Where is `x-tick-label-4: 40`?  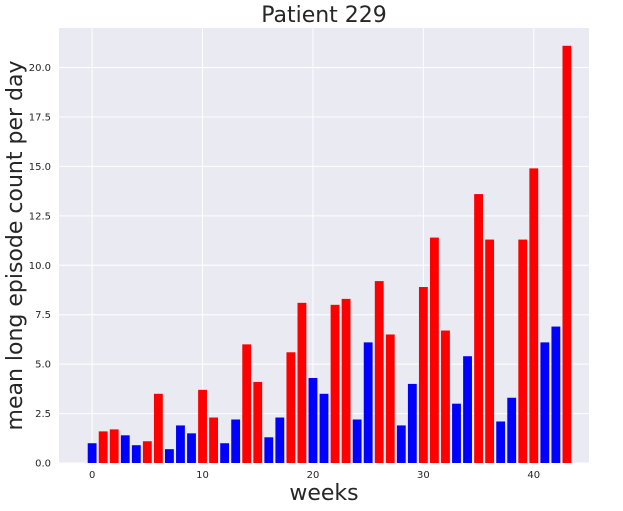 x-tick-label-4: 40 is located at coordinates (533, 475).